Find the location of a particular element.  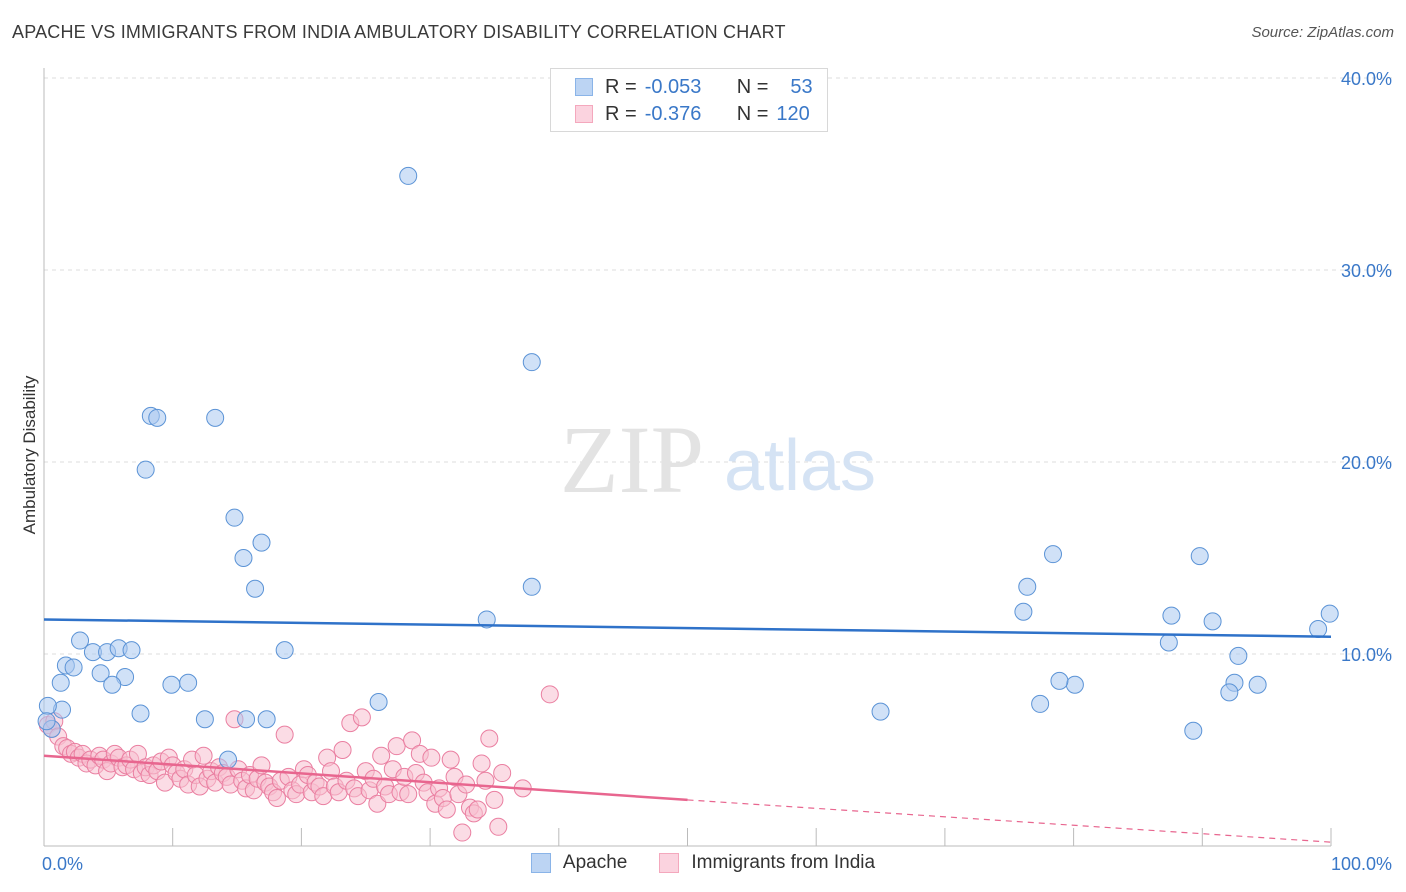

y-tick-label: 10.0% is located at coordinates (1366, 655).